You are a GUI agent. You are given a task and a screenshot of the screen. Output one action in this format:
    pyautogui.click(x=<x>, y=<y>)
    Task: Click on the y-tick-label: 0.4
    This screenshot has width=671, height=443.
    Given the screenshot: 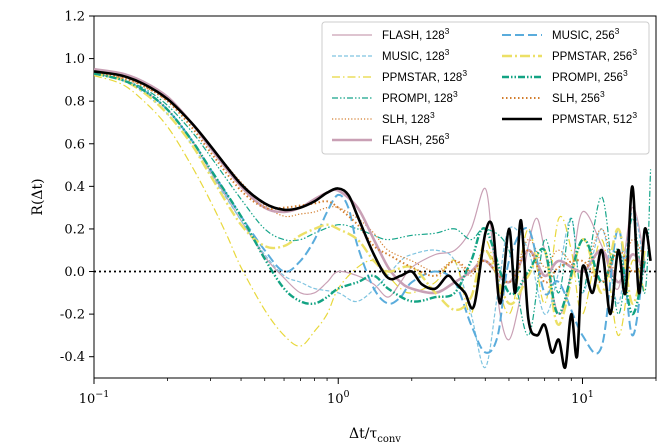 What is the action you would take?
    pyautogui.click(x=74, y=187)
    